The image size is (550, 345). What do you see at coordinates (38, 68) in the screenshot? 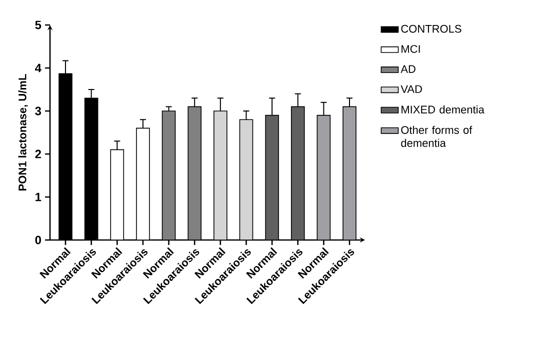
I see `y-tick-label: 4` at bounding box center [38, 68].